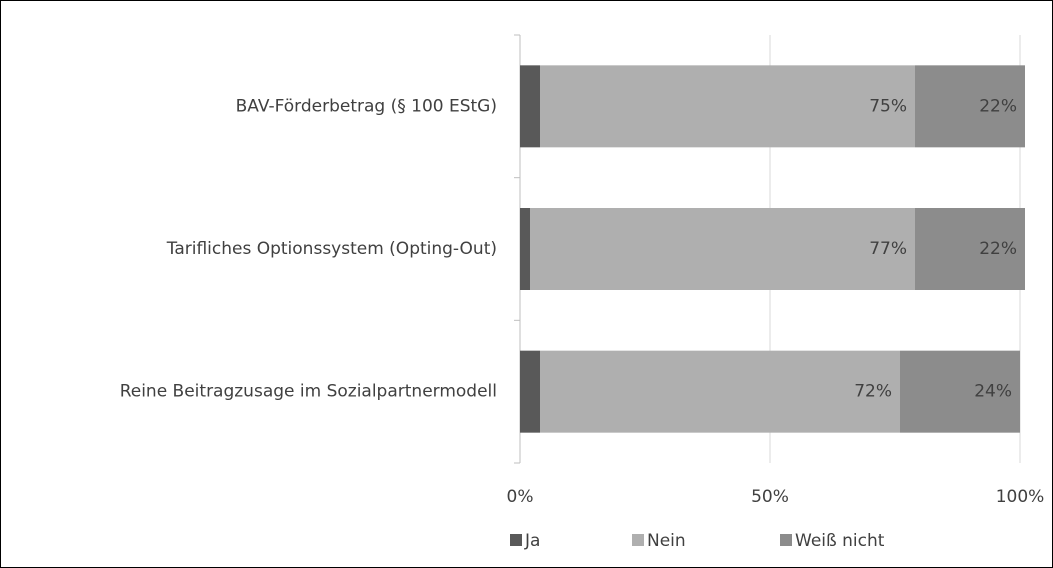  What do you see at coordinates (873, 392) in the screenshot?
I see `data-label: 72%` at bounding box center [873, 392].